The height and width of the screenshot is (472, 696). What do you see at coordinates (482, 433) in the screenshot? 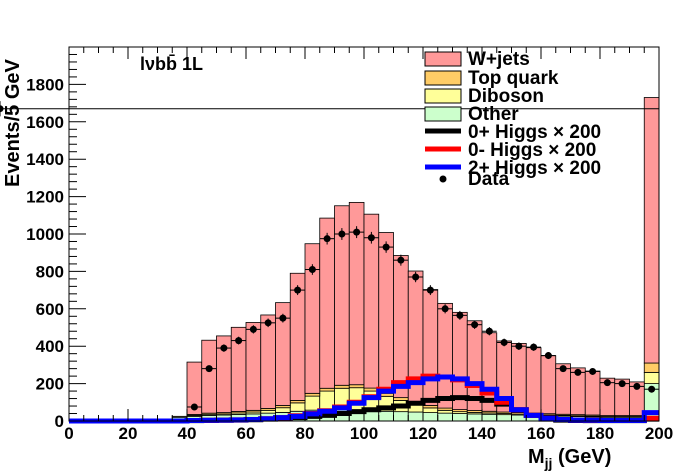
I see `x-tick-label: 140` at bounding box center [482, 433].